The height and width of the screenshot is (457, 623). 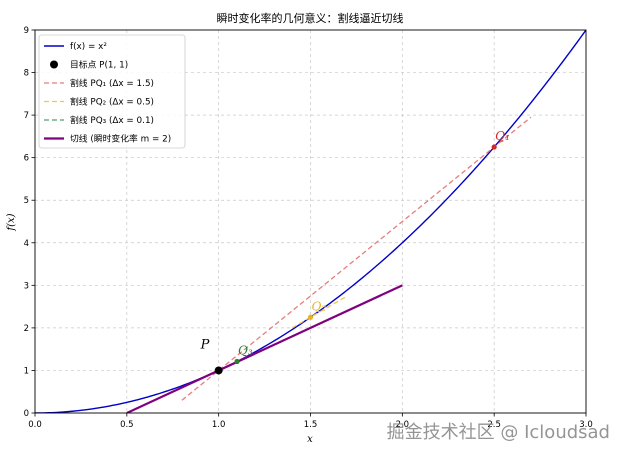 What do you see at coordinates (120, 139) in the screenshot?
I see `legend-label: 切线 (瞬时变化率 m = 2)` at bounding box center [120, 139].